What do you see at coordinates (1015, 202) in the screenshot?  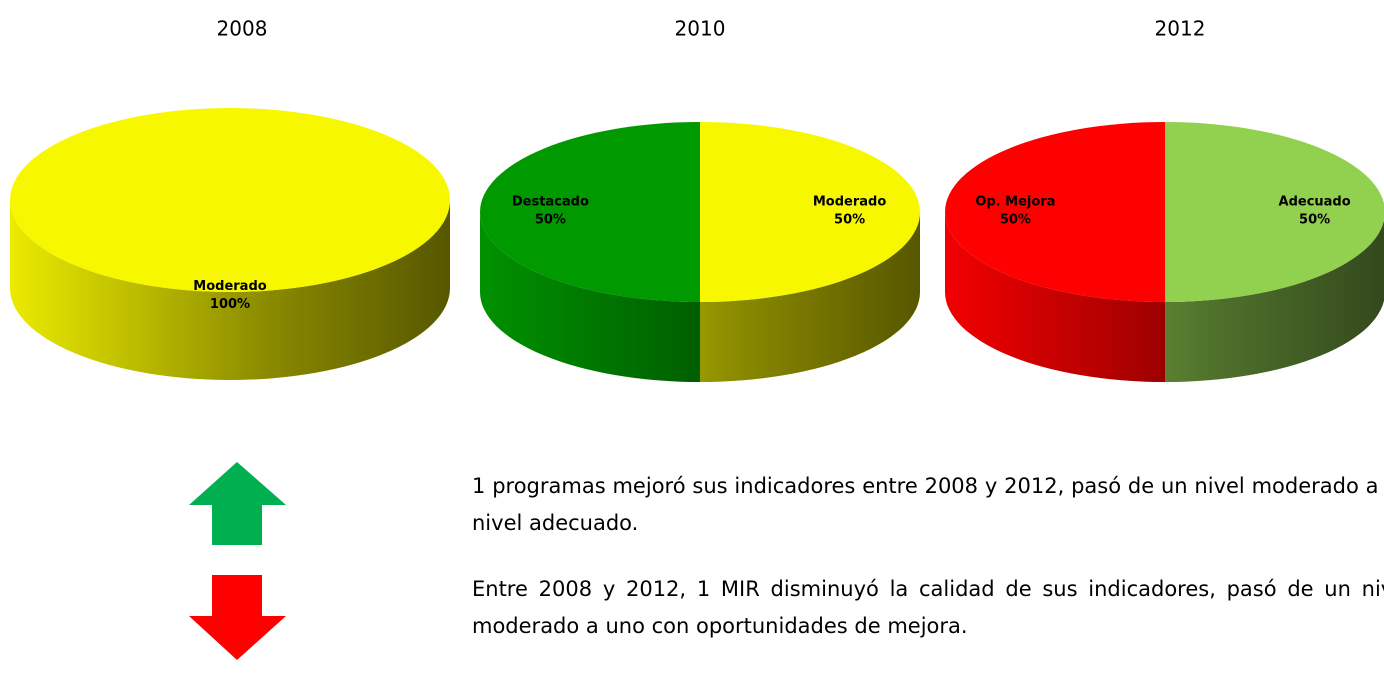 I see `slice-label: Op. Mejora` at bounding box center [1015, 202].